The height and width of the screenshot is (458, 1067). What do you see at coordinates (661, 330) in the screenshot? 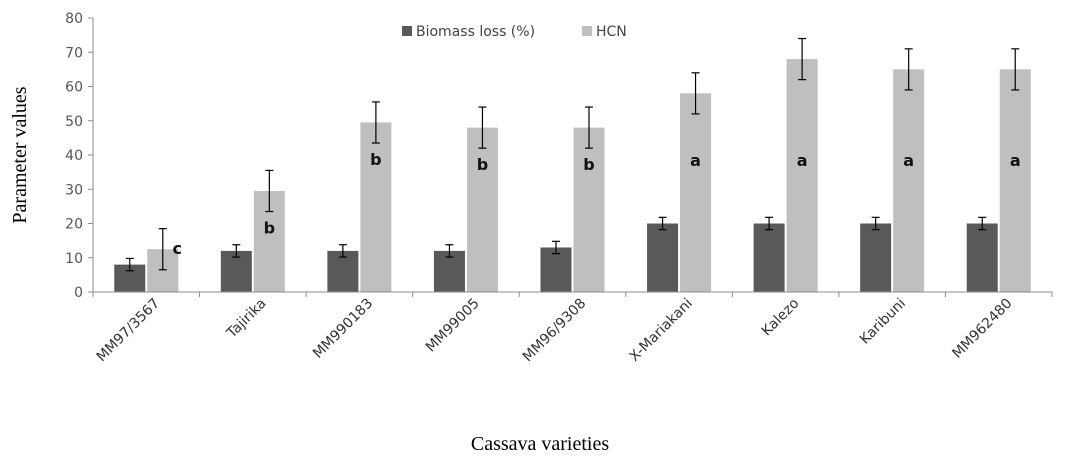
I see `x-tick-label: X-Mariakani` at bounding box center [661, 330].